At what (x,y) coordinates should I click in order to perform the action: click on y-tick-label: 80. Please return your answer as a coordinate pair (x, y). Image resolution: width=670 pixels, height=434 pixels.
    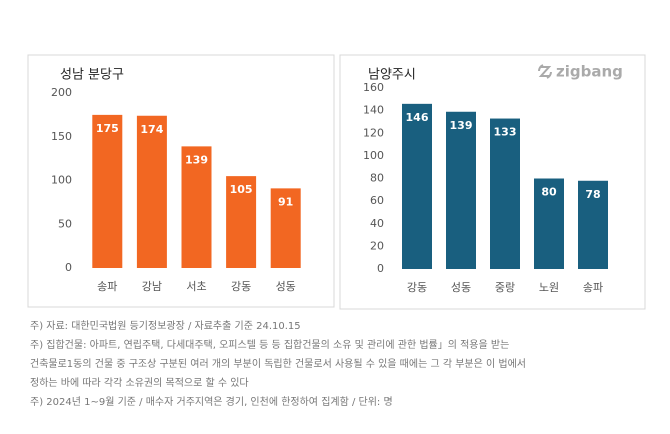
    Looking at the image, I should click on (377, 178).